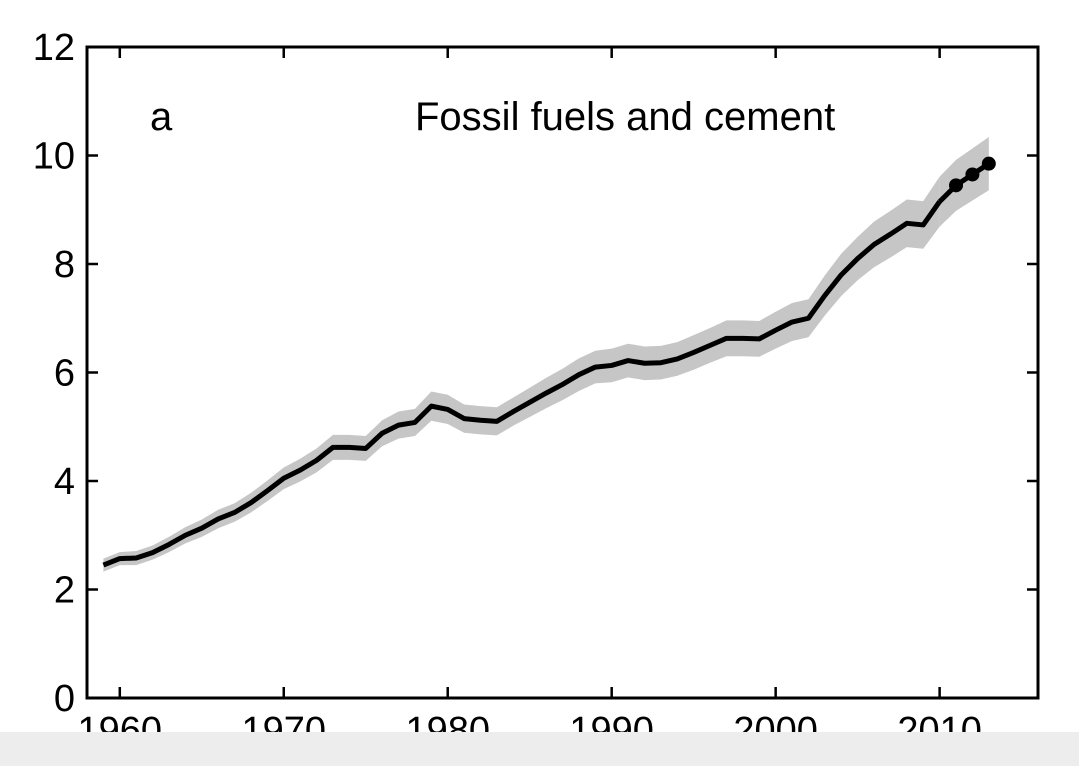  Describe the element at coordinates (988, 163) in the screenshot. I see `projection-marker-2013` at that location.